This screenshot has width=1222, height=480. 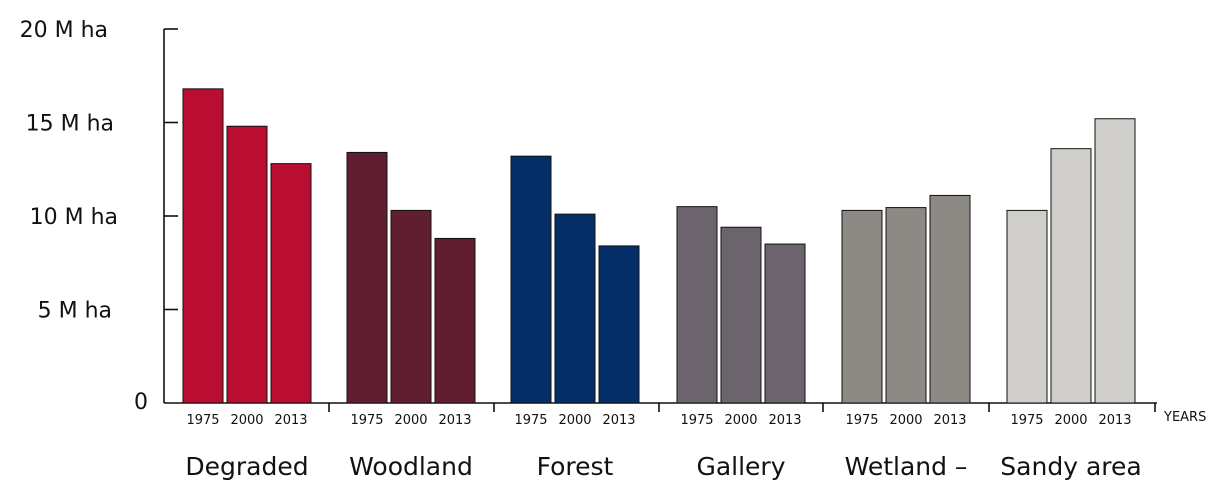 What do you see at coordinates (575, 466) in the screenshot?
I see `category-label: Forest` at bounding box center [575, 466].